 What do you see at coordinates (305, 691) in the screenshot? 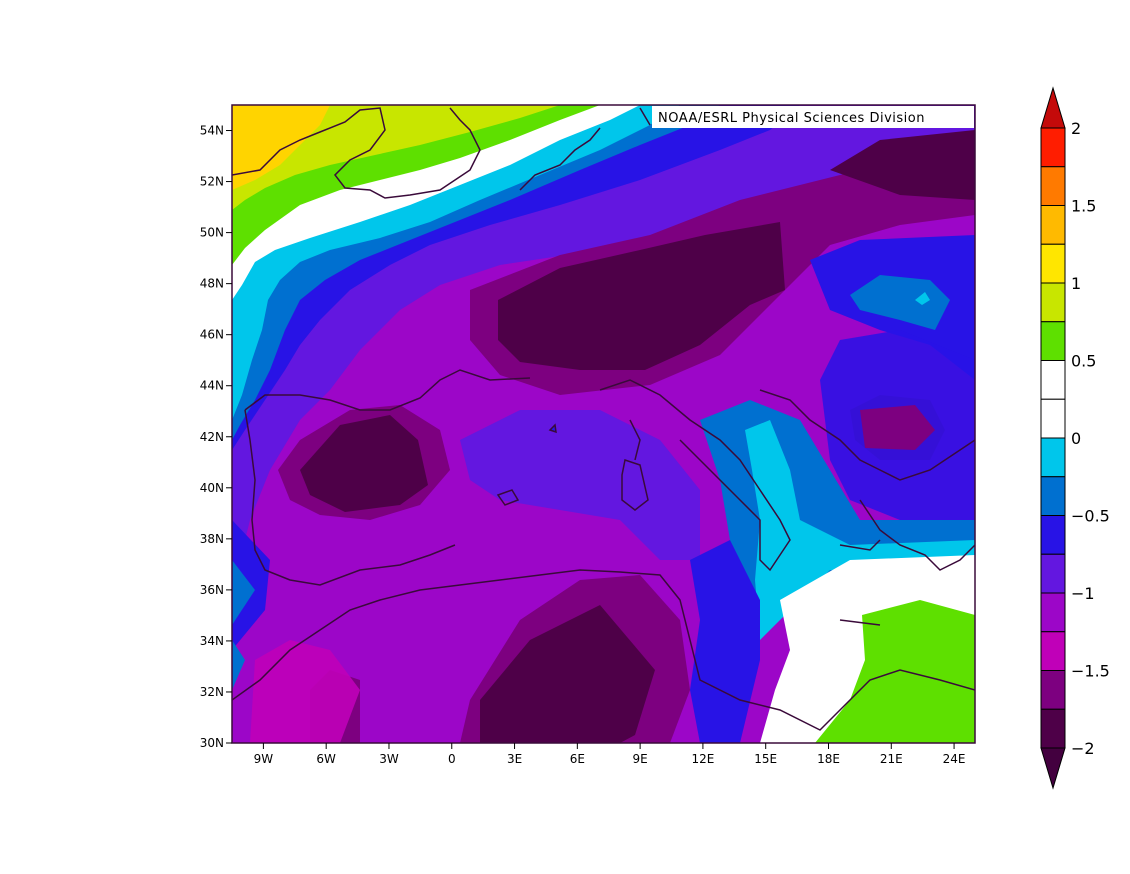
I see `contour-band-minus-1.5-africa-west` at bounding box center [305, 691].